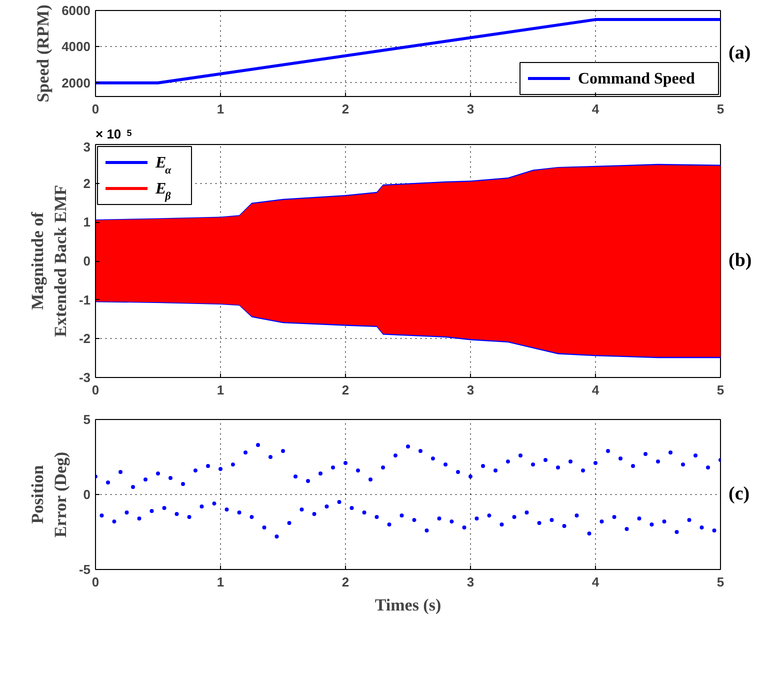 The image size is (762, 683). Describe the element at coordinates (49, 261) in the screenshot. I see `y-axis-title: Magnitude of Extended Back EMF` at that location.